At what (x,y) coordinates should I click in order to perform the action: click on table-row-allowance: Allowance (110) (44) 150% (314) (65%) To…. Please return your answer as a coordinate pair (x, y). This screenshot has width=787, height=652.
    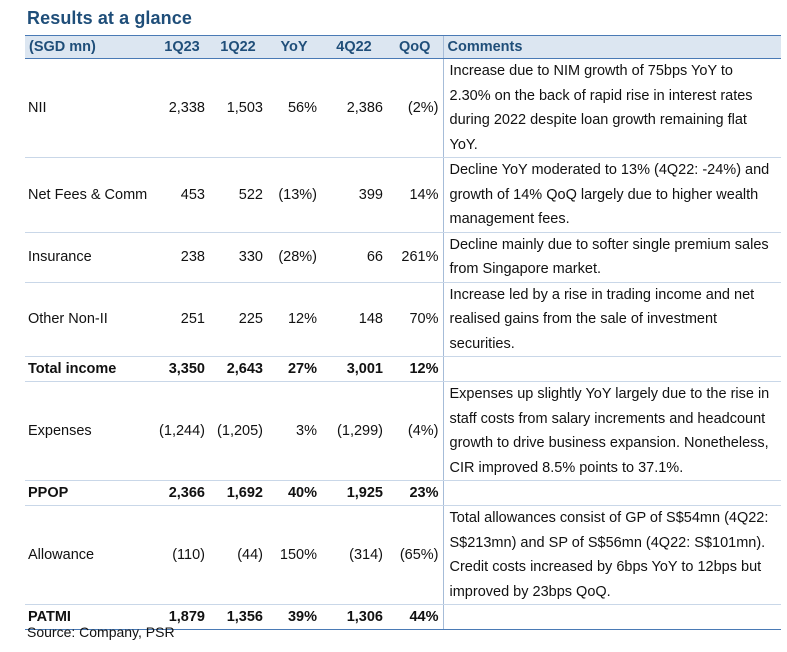
    Looking at the image, I should click on (403, 555).